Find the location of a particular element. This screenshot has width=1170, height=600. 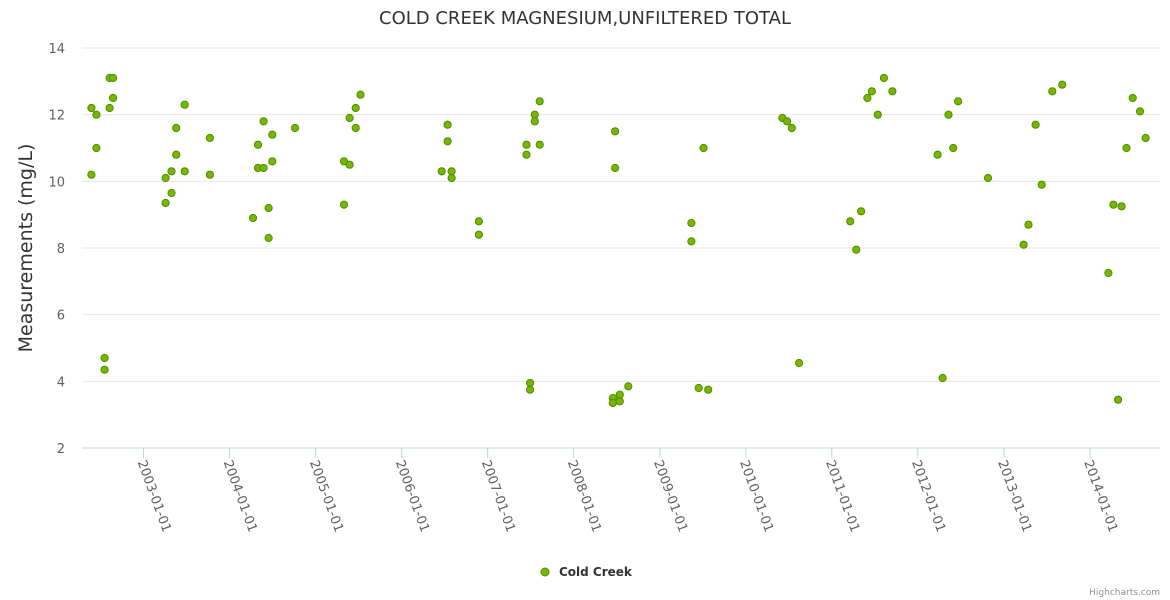

y-axis-label: Measurements (mg/L) is located at coordinates (26, 248).